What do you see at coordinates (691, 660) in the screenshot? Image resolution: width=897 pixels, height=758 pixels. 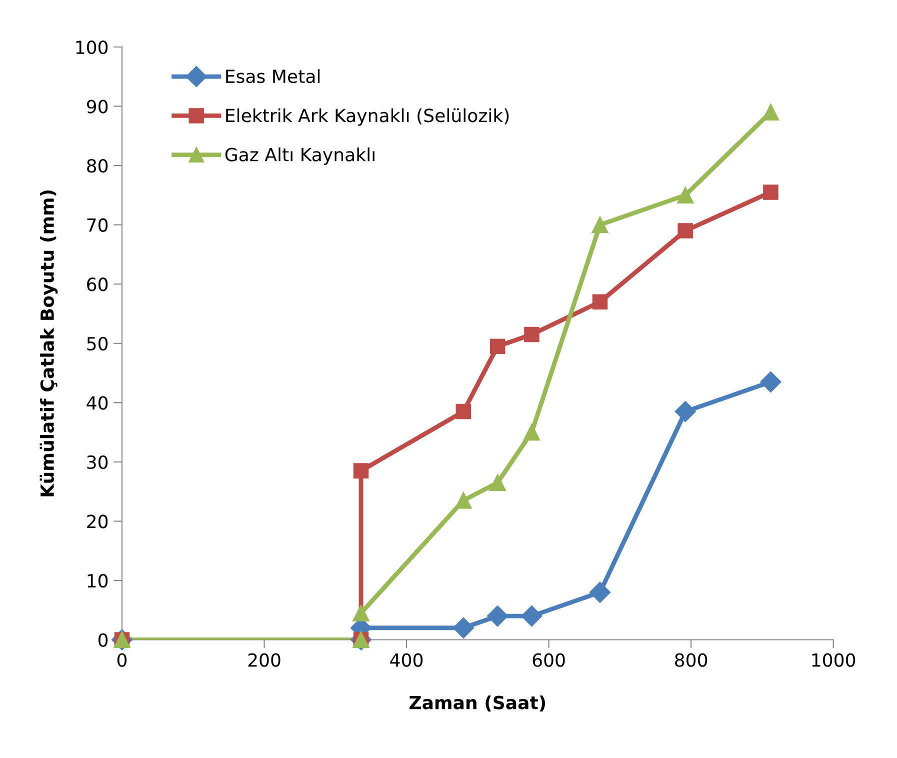 I see `x-tick-label: 800` at bounding box center [691, 660].